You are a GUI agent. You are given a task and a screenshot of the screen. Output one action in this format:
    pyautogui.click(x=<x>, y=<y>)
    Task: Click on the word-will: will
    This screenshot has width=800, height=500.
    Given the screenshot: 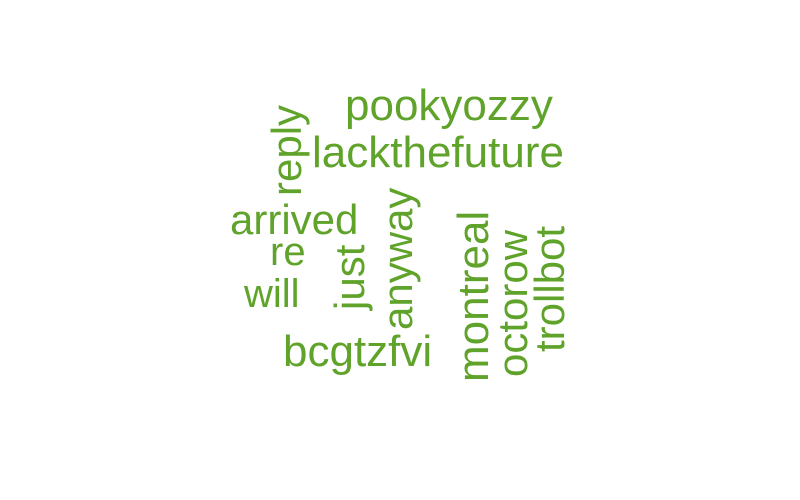 What is the action you would take?
    pyautogui.click(x=272, y=294)
    